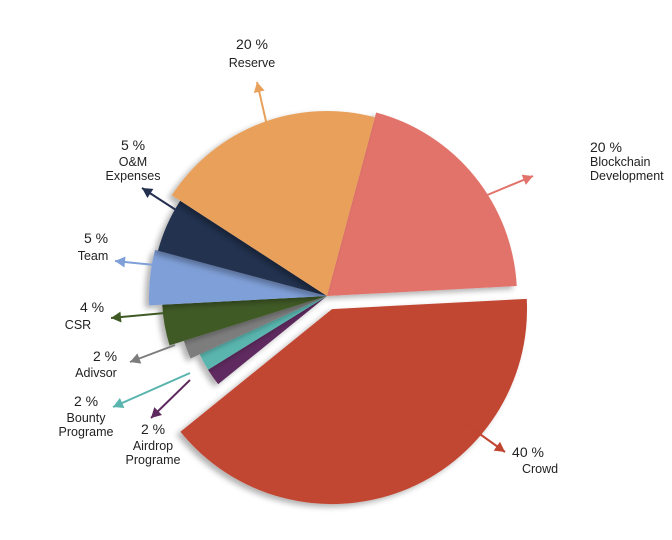 The width and height of the screenshot is (672, 540). I want to click on slice-label-oandm-expenses-line-1: O&M, so click(133, 162).